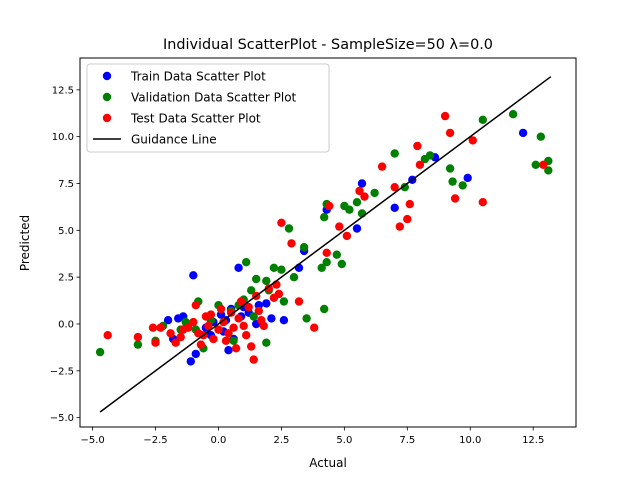 This screenshot has height=480, width=640. Describe the element at coordinates (174, 140) in the screenshot. I see `legend-label: Guidance Line` at that location.